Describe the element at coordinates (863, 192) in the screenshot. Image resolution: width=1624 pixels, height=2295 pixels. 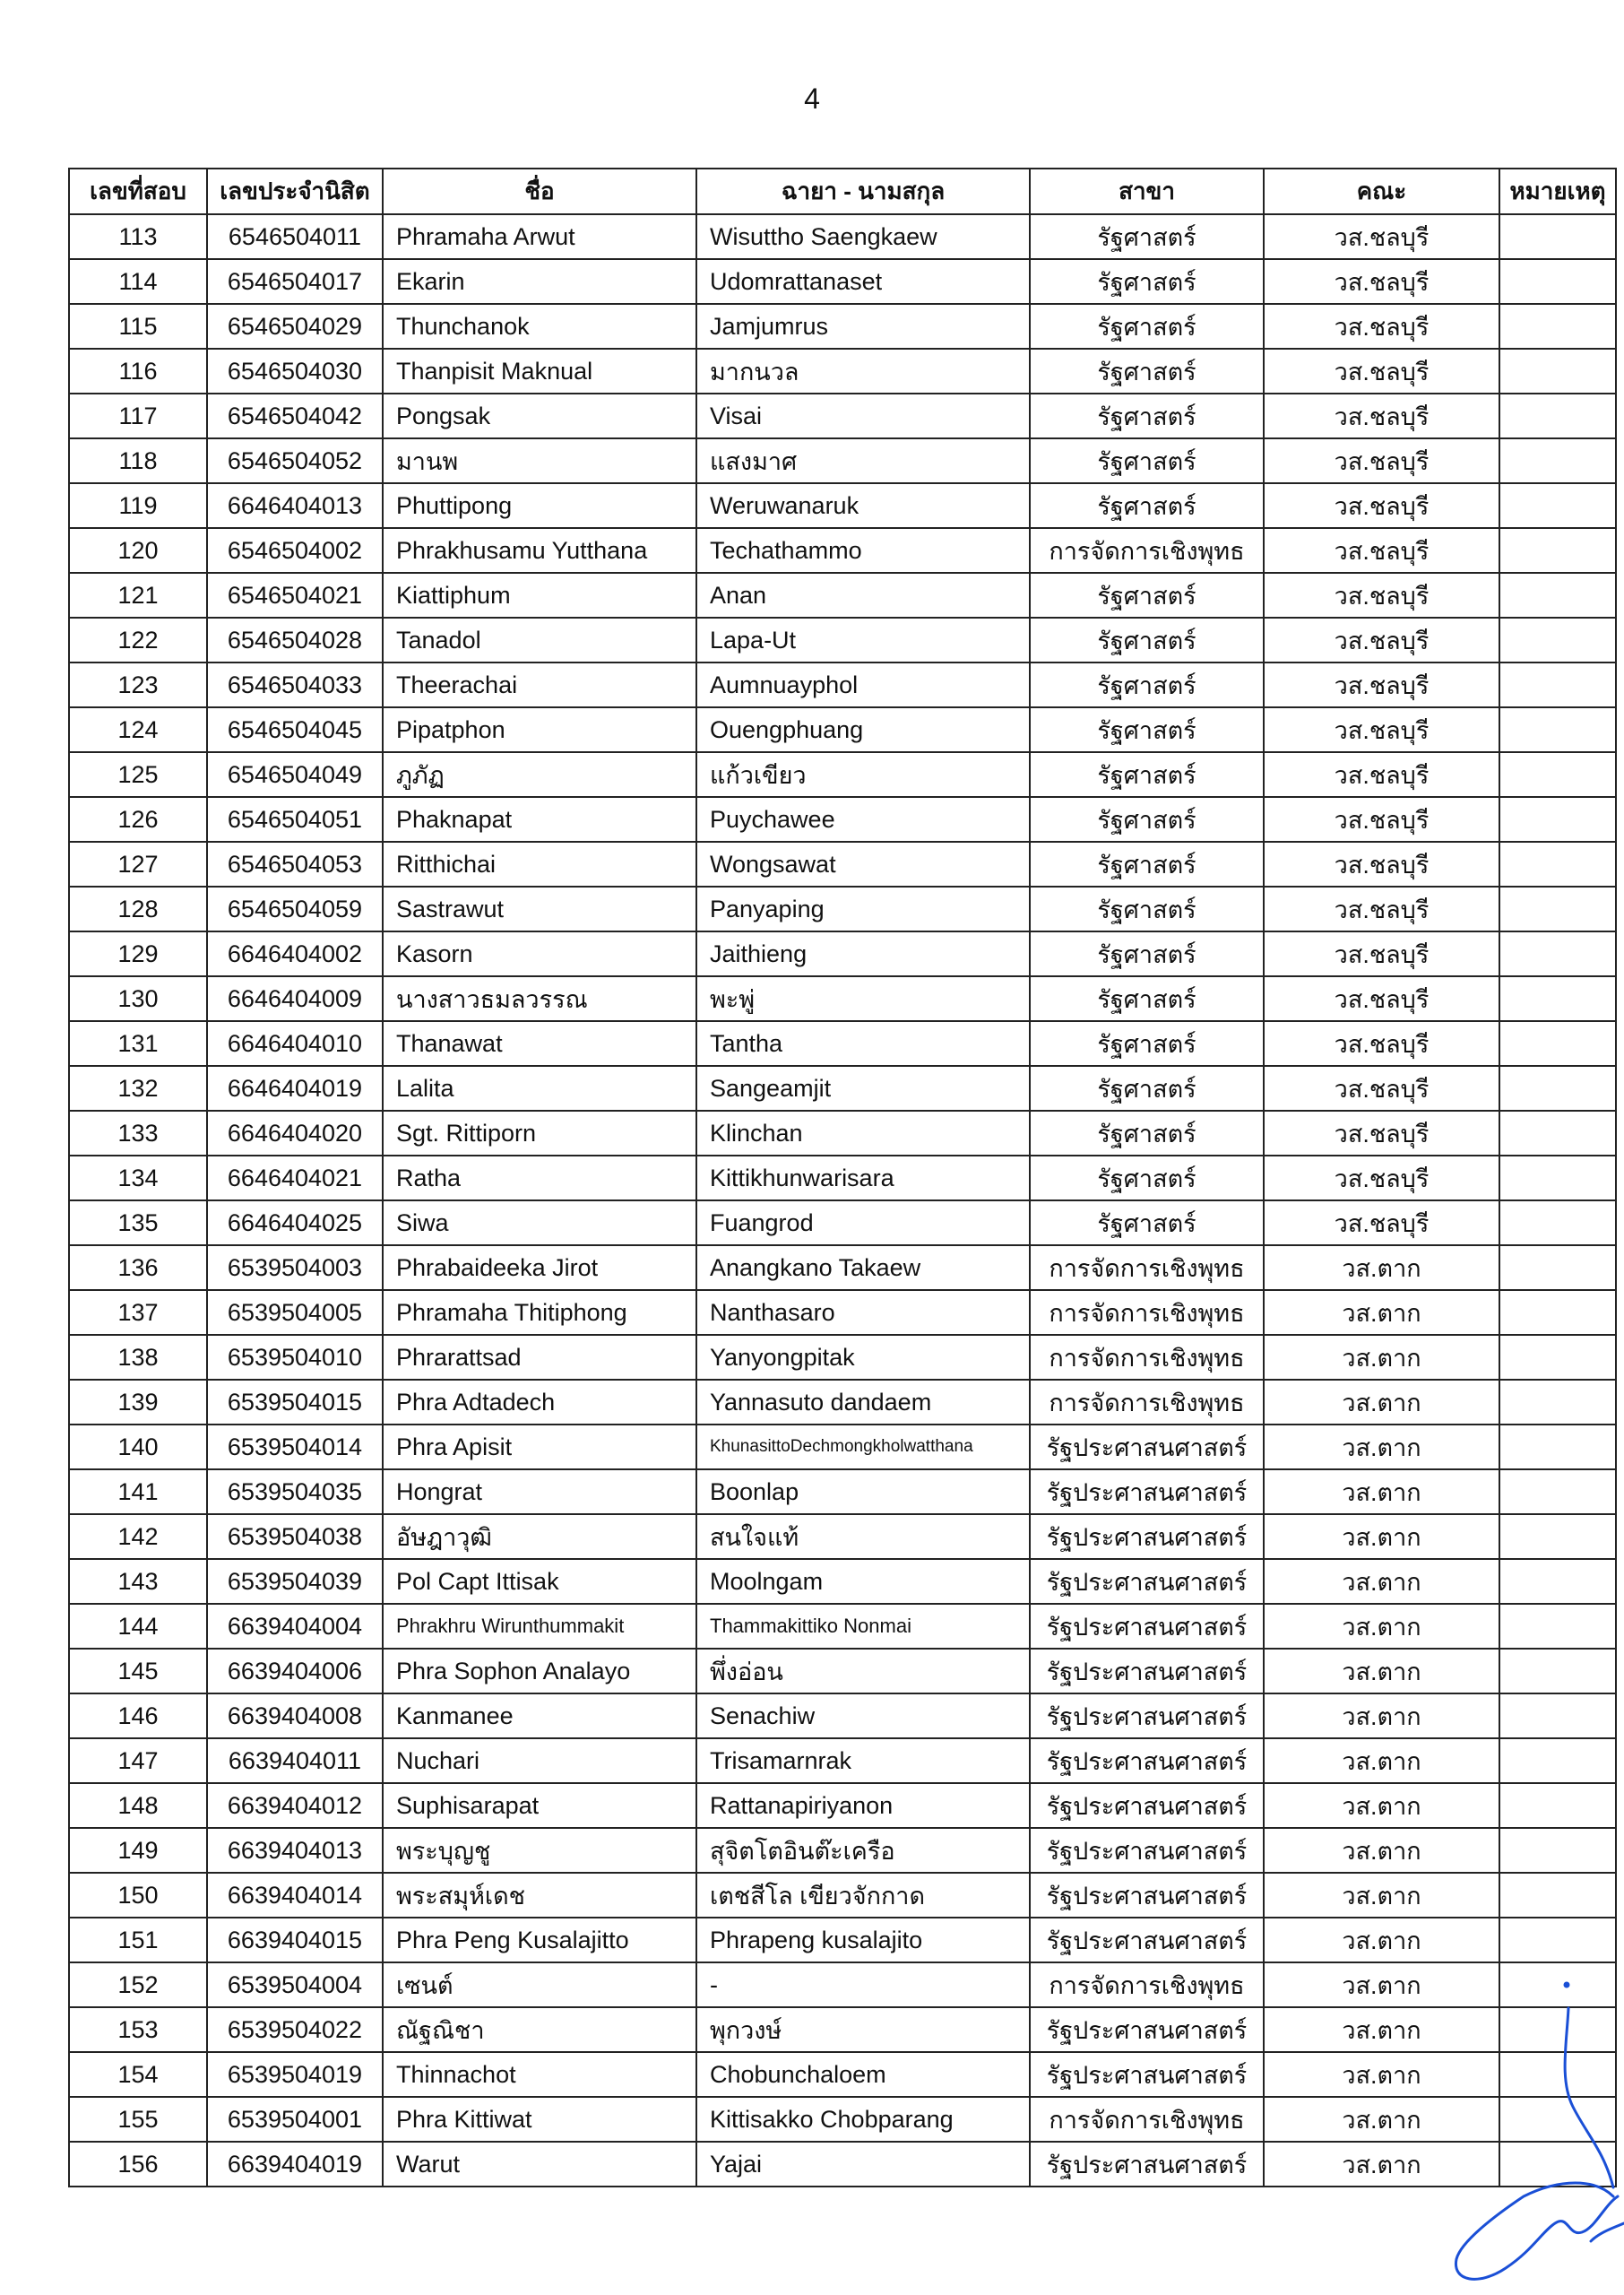
I see `header-surname: ฉายา - นามสกุล` at that location.